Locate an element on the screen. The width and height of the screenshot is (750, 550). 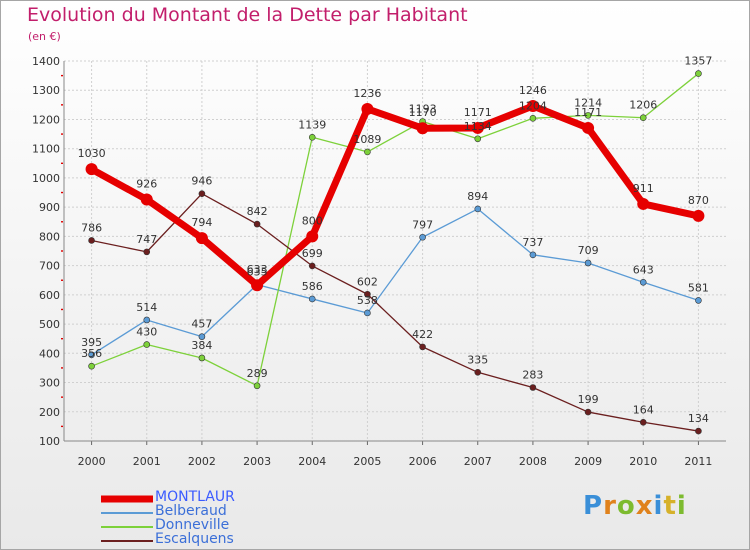
data-label: 289 is located at coordinates (257, 373).